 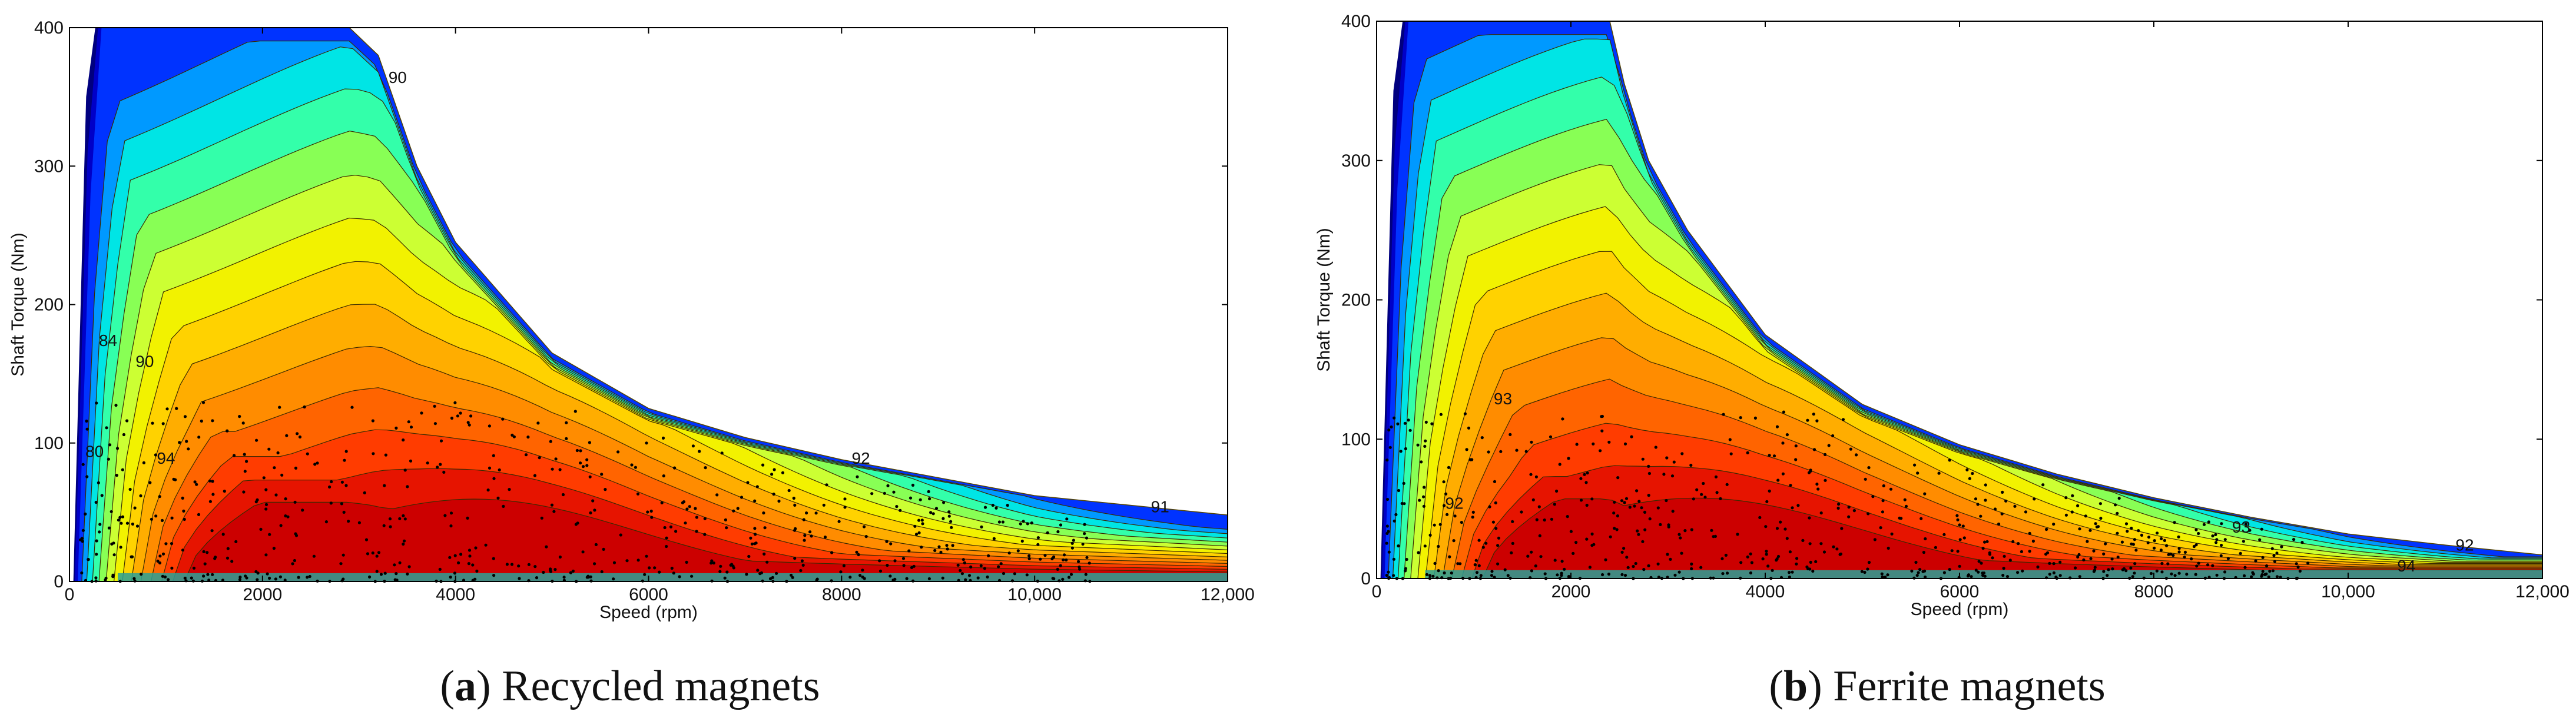 I want to click on y-axis-label: Shaft Torque (Nm), so click(x=18, y=304).